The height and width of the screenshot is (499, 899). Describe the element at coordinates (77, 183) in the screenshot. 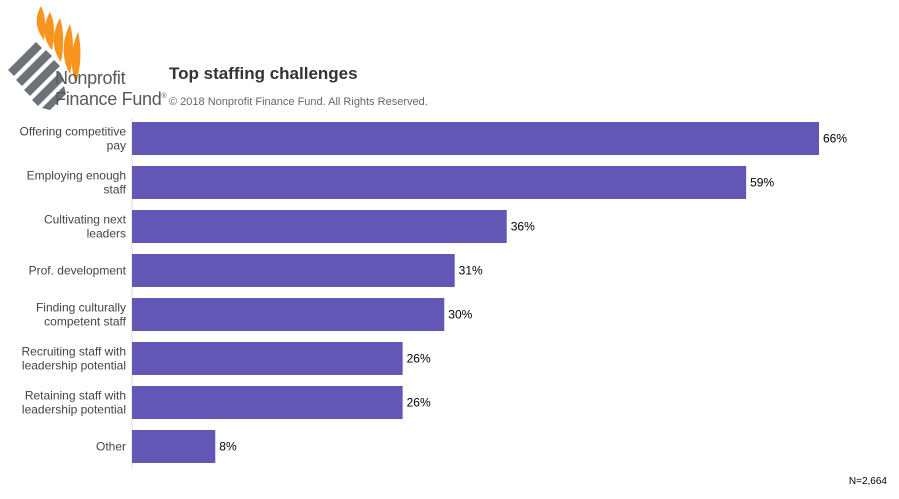

I see `category-label-1: Employing enough staff` at that location.